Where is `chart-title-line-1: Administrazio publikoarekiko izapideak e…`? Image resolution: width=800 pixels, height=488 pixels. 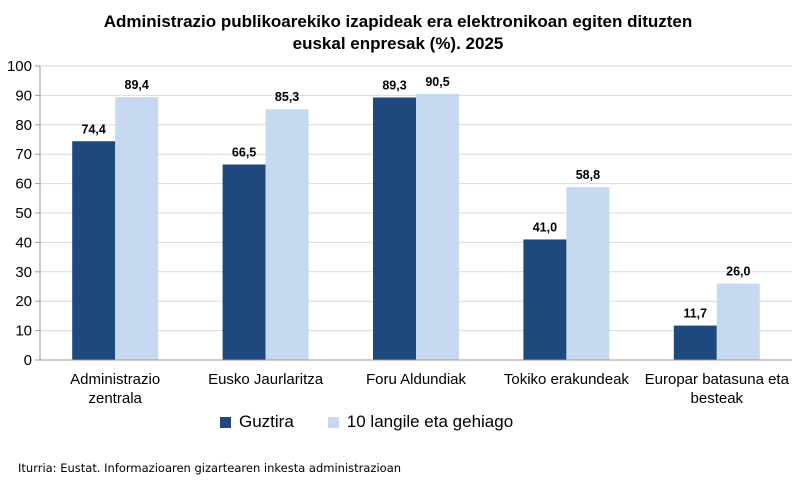
chart-title-line-1: Administrazio publikoarekiko izapideak e… is located at coordinates (398, 21).